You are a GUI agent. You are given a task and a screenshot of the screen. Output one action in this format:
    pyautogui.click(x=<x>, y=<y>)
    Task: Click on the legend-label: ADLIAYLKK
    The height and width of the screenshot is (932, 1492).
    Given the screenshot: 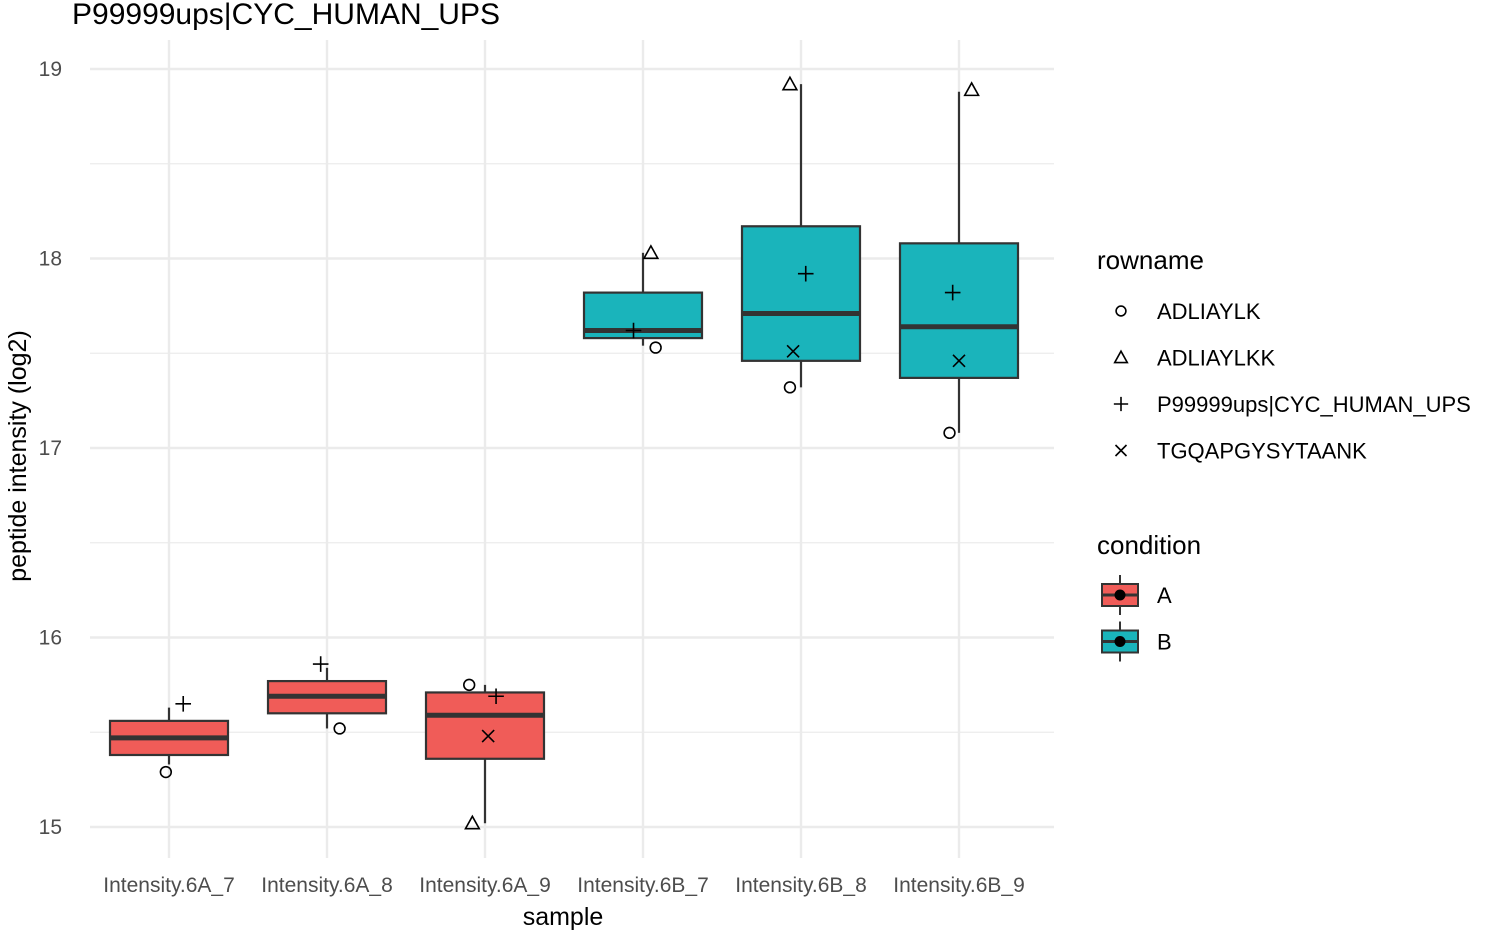 What is the action you would take?
    pyautogui.click(x=1216, y=358)
    